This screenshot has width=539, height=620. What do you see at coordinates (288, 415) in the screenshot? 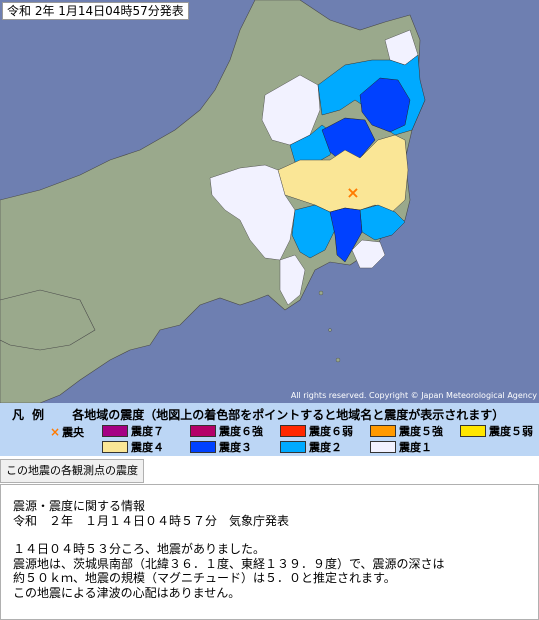
I see `legend-title: 各地域の震度（地図上の着色部をポイントすると地域名と震度が表示されます）` at bounding box center [288, 415].